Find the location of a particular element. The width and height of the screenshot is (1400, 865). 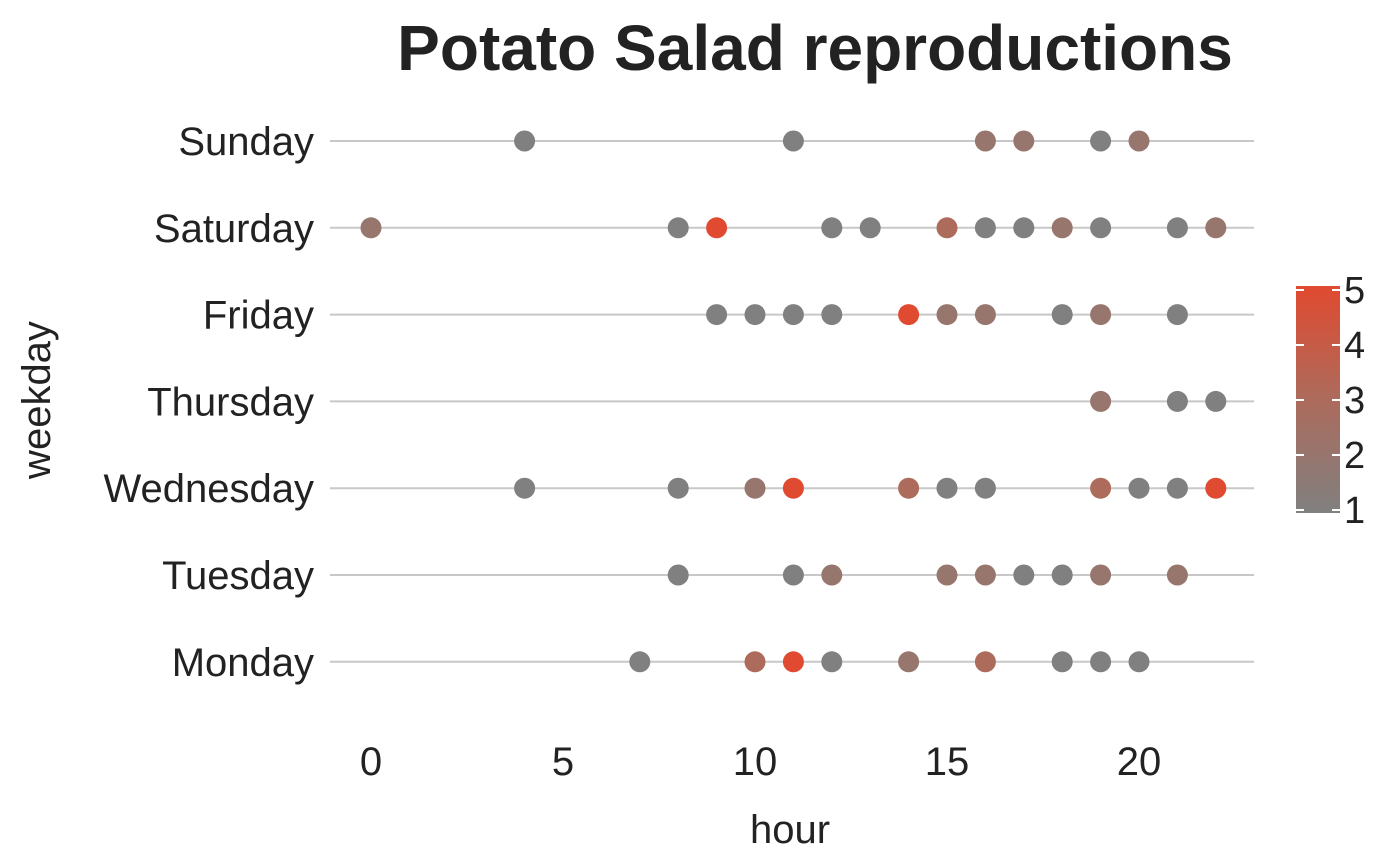

y-tick-label: Sunday is located at coordinates (246, 142).